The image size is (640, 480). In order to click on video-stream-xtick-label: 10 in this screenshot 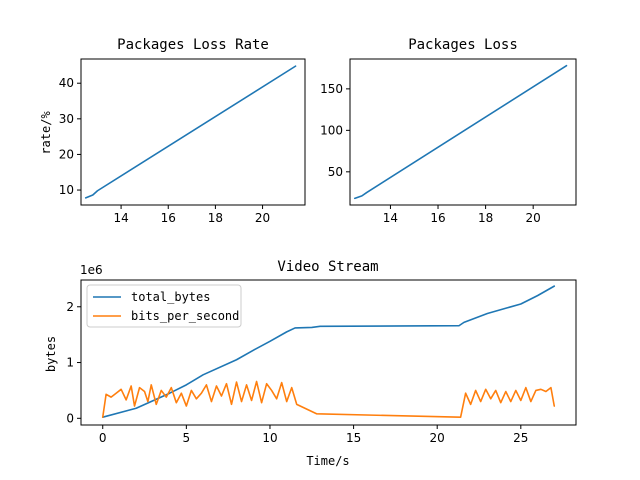, I will do `click(269, 438)`.